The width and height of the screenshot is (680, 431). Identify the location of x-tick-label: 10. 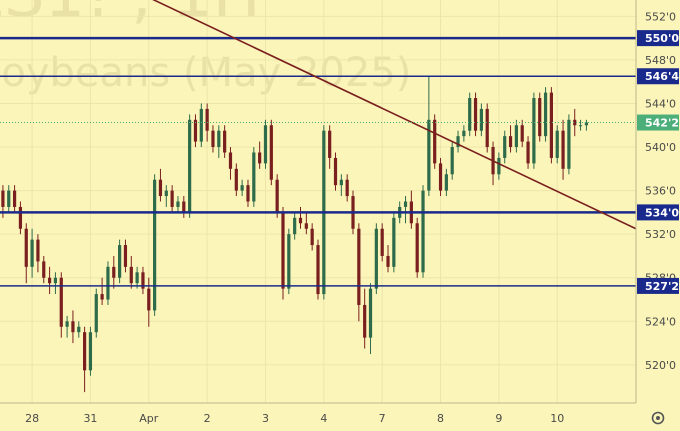
(557, 418).